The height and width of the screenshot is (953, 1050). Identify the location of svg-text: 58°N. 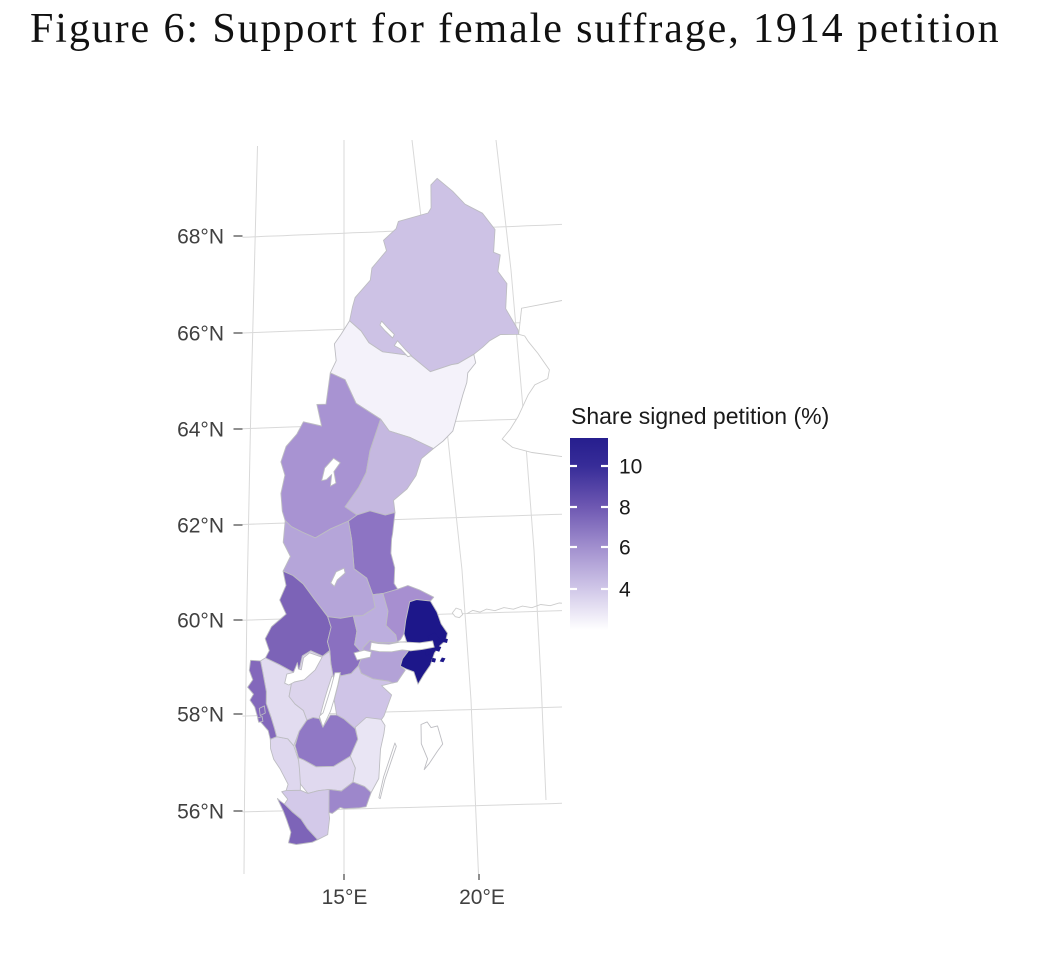
(200, 715).